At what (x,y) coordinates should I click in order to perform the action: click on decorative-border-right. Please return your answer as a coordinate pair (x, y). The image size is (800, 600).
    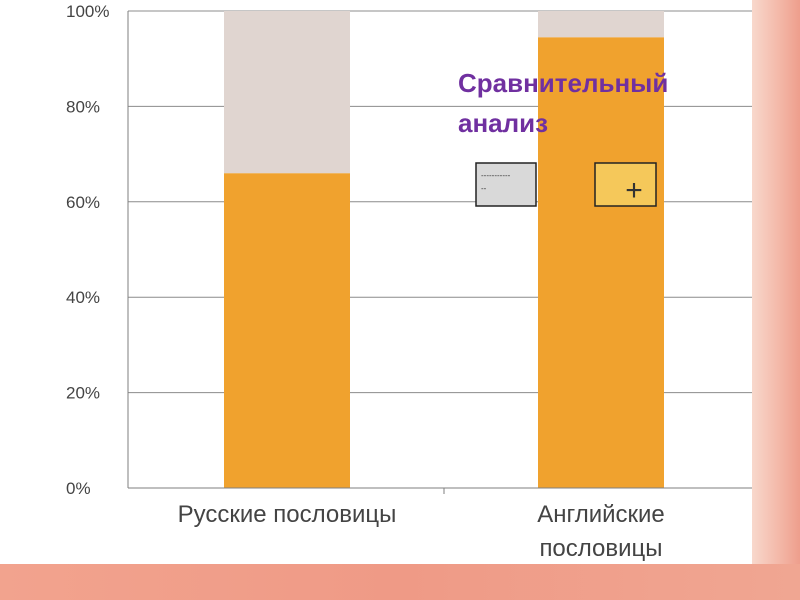
    Looking at the image, I should click on (776, 300).